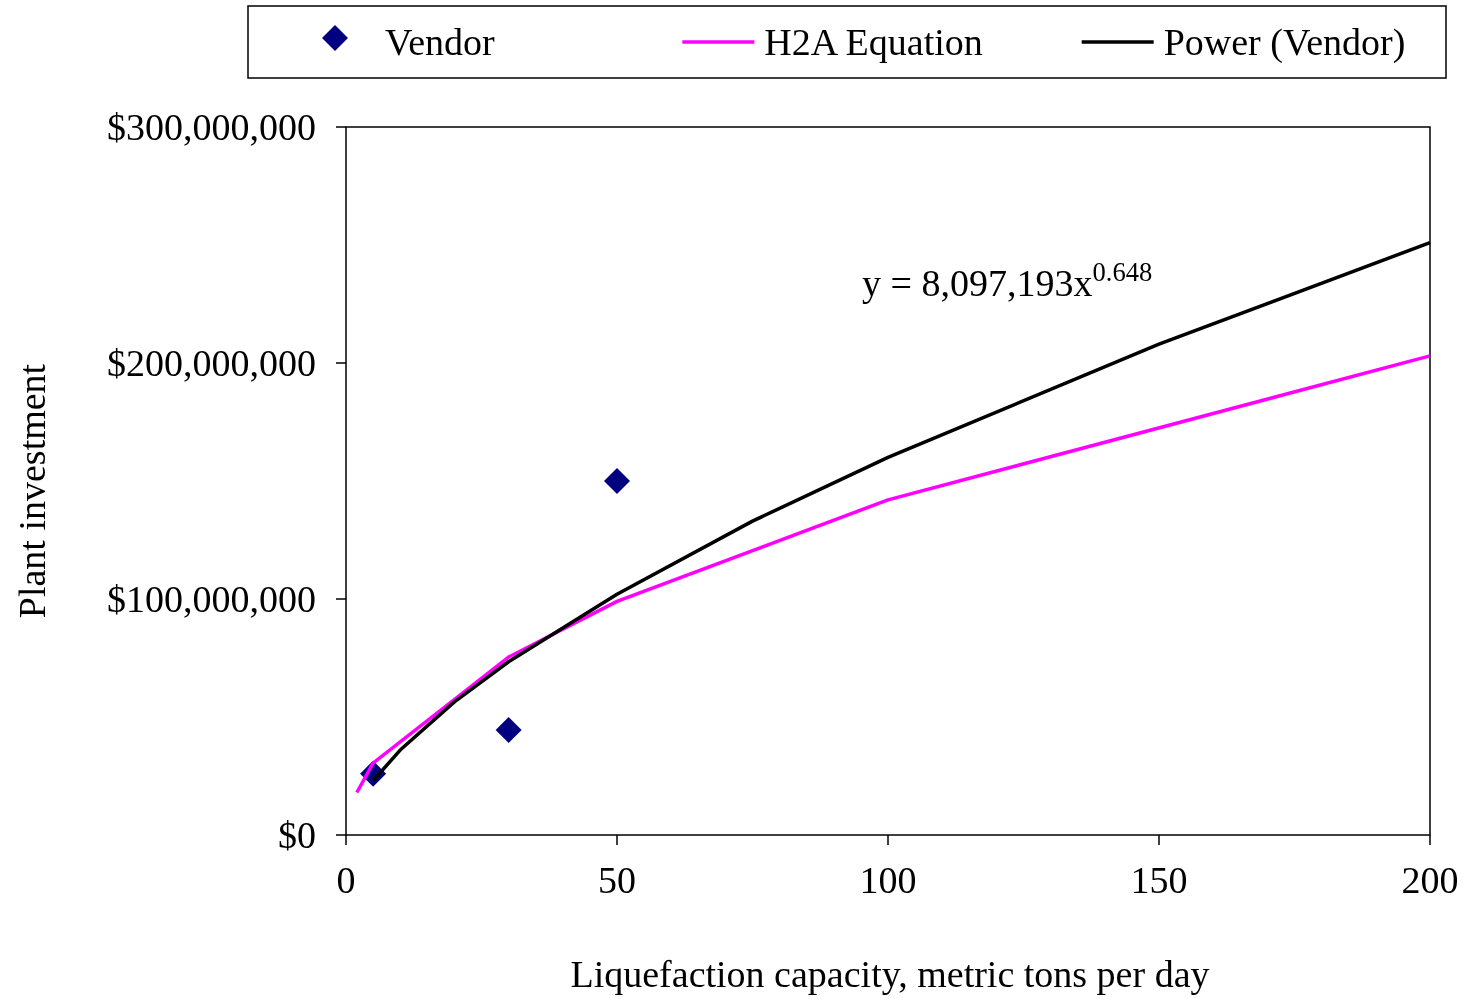 This screenshot has height=999, width=1469. I want to click on legend-label: Power (Vendor), so click(1284, 43).